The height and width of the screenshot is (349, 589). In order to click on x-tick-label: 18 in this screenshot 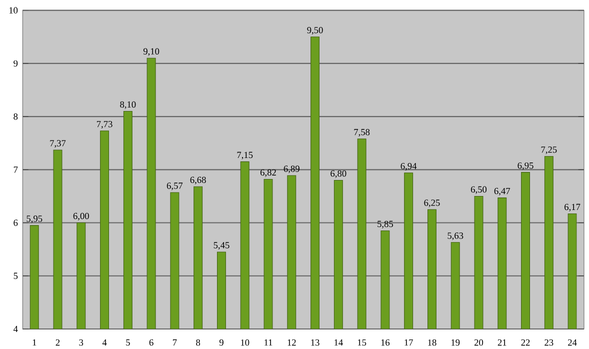, I will do `click(432, 342)`.